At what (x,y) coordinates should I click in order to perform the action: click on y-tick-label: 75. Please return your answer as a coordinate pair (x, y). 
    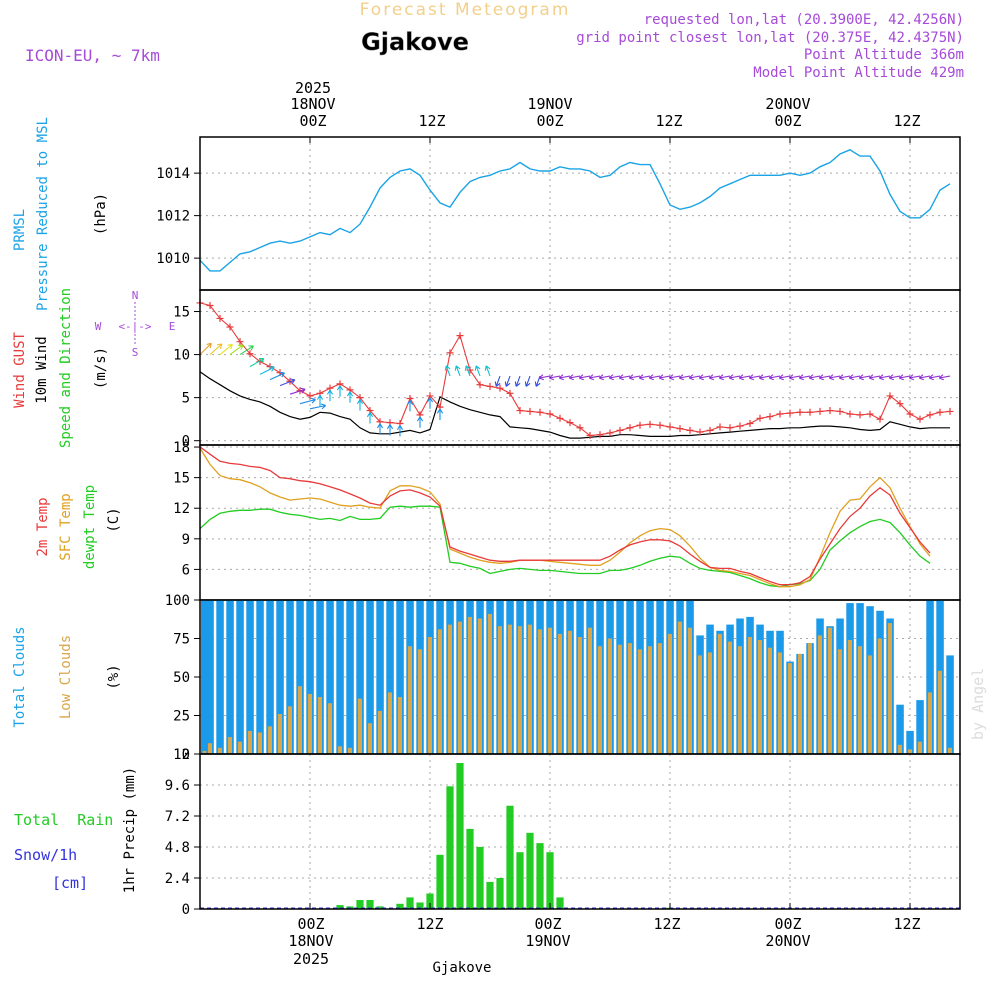
    Looking at the image, I should click on (181, 640).